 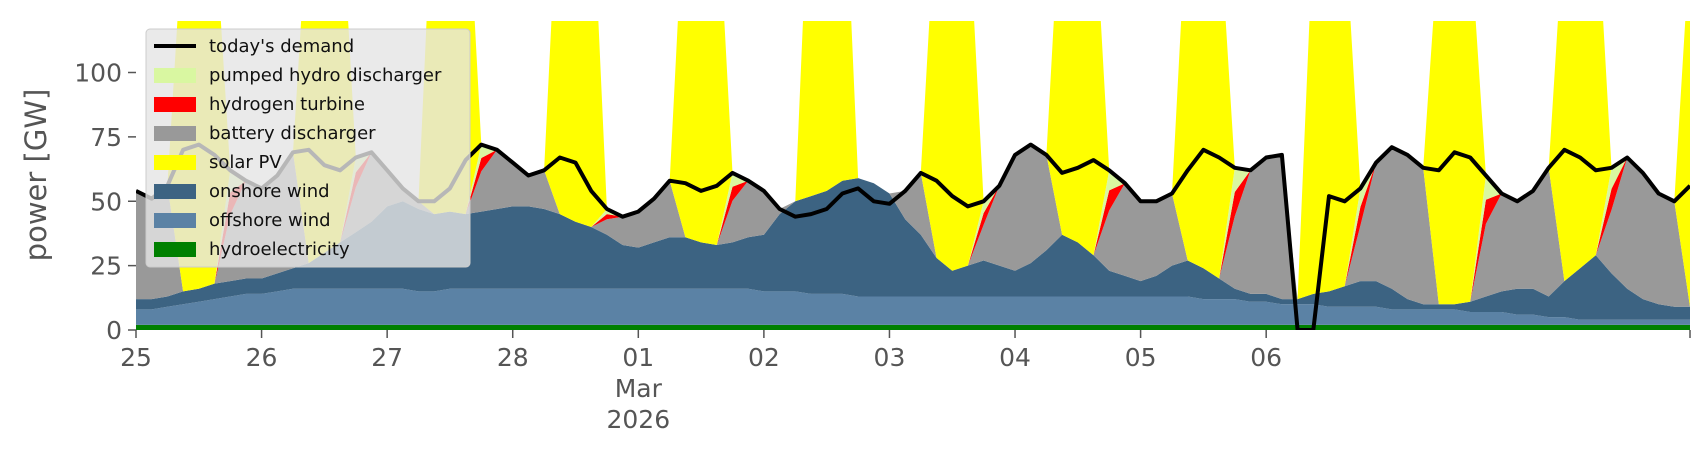 I want to click on x-tick-label: 05, so click(x=1141, y=357).